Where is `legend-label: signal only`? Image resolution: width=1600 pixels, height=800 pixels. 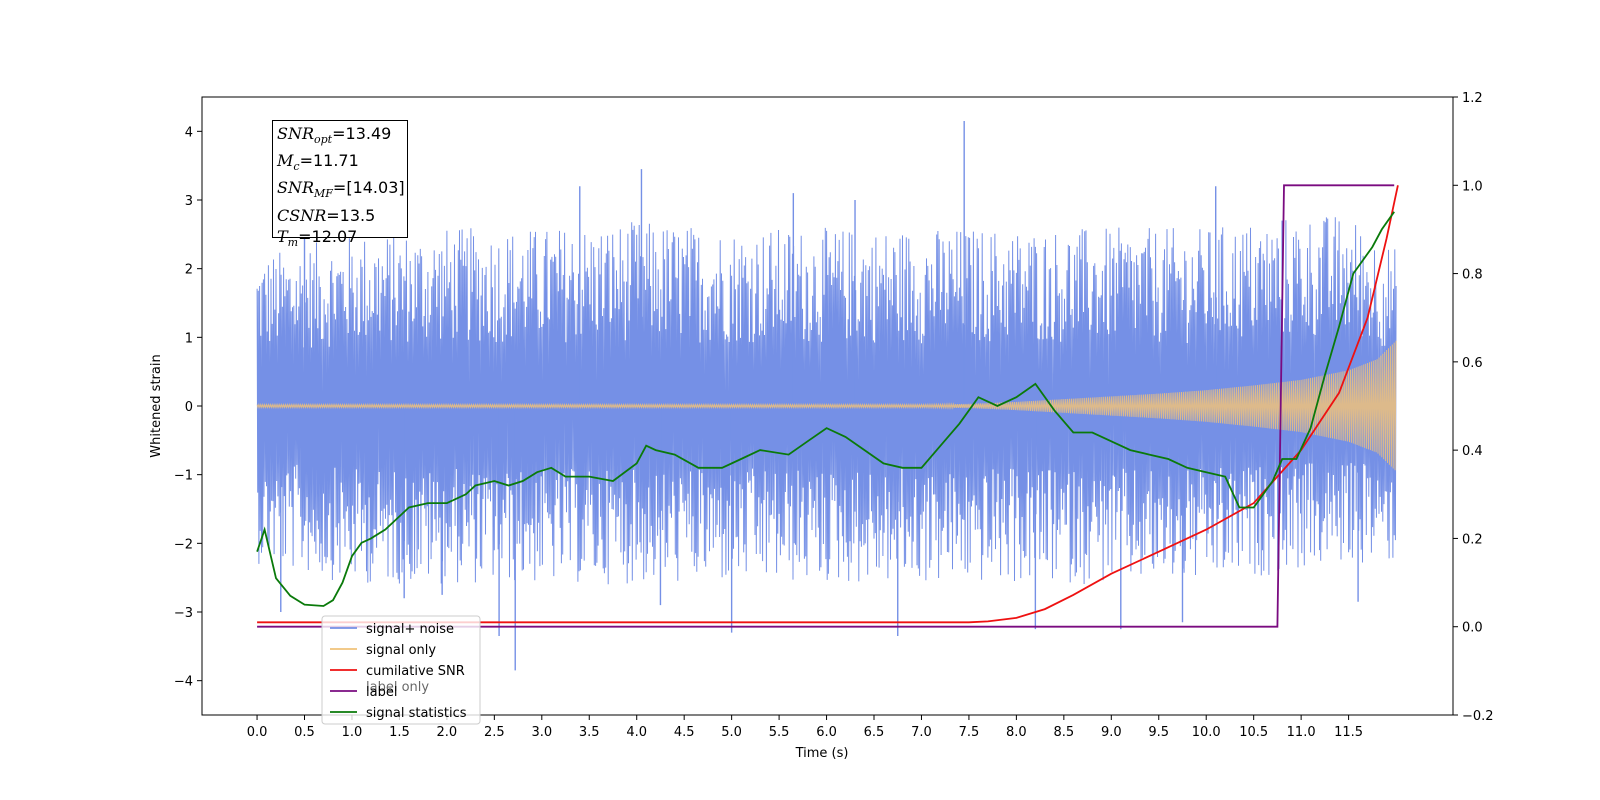 legend-label: signal only is located at coordinates (401, 650).